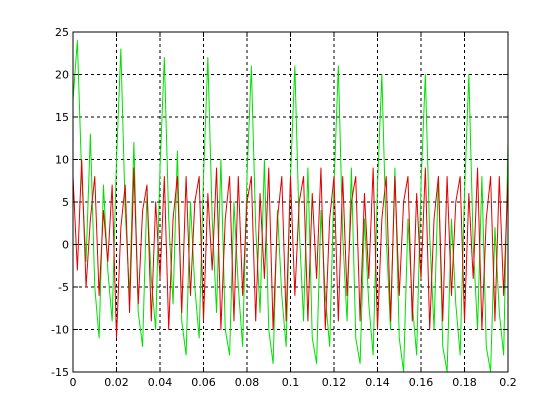 The width and height of the screenshot is (560, 420). What do you see at coordinates (62, 160) in the screenshot?
I see `y-tick-label: 10` at bounding box center [62, 160].